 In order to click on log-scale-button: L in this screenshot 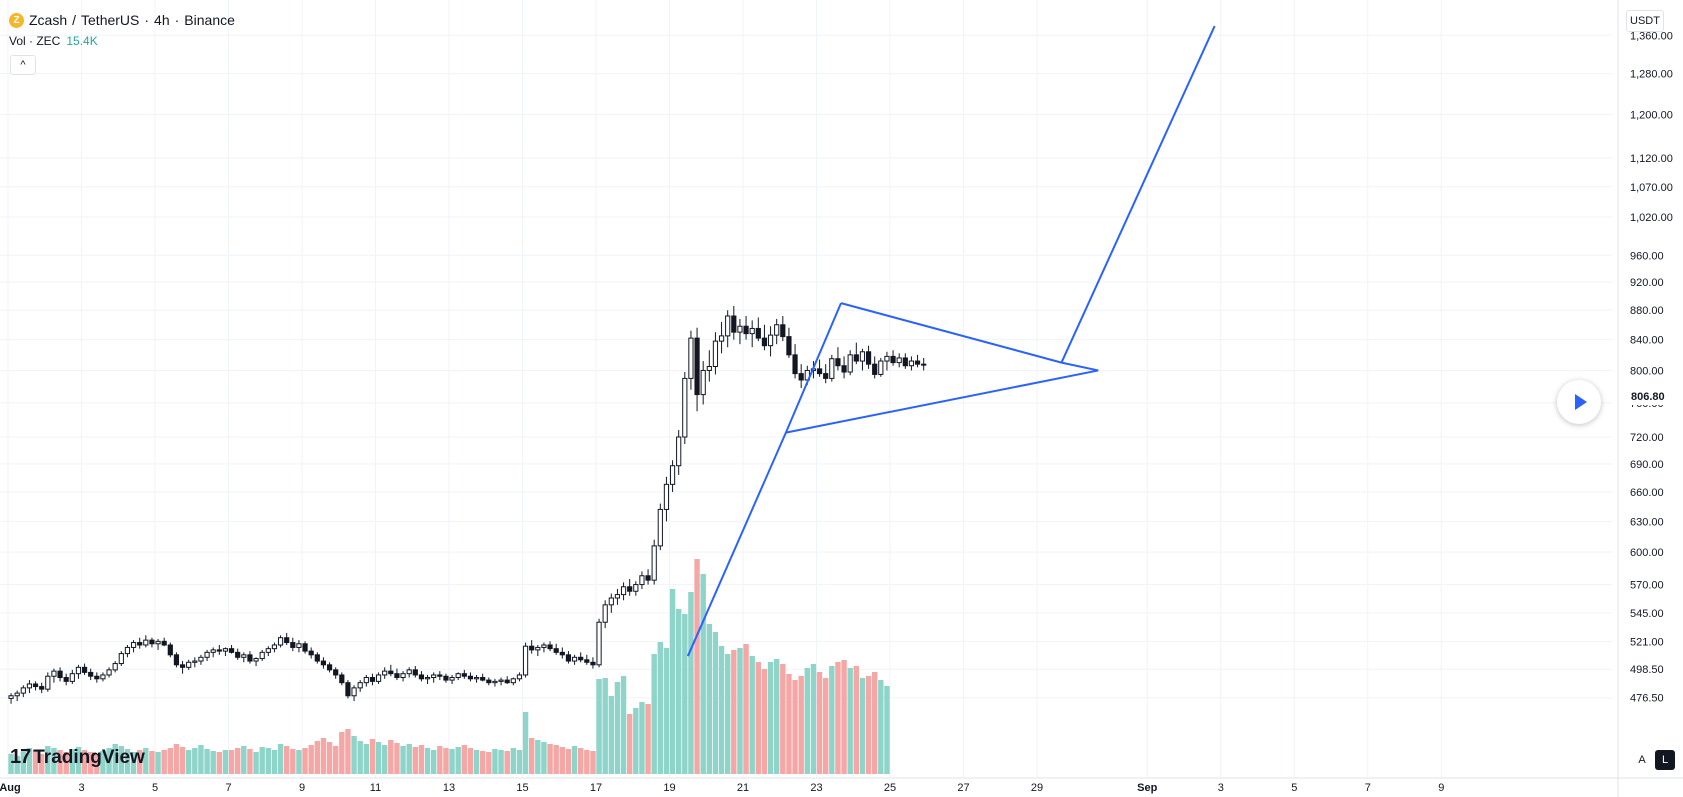, I will do `click(1665, 760)`.